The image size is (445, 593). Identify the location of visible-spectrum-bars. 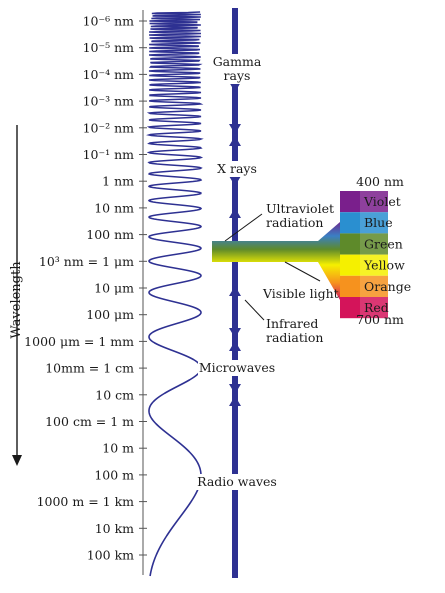
(364, 255).